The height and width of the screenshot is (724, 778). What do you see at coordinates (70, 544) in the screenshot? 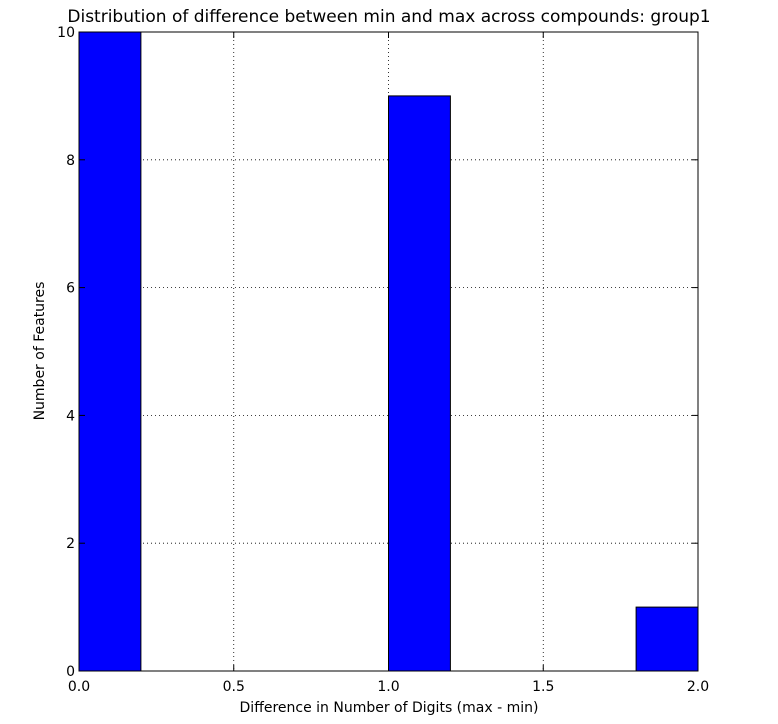
I see `y-tick-label: 2` at bounding box center [70, 544].